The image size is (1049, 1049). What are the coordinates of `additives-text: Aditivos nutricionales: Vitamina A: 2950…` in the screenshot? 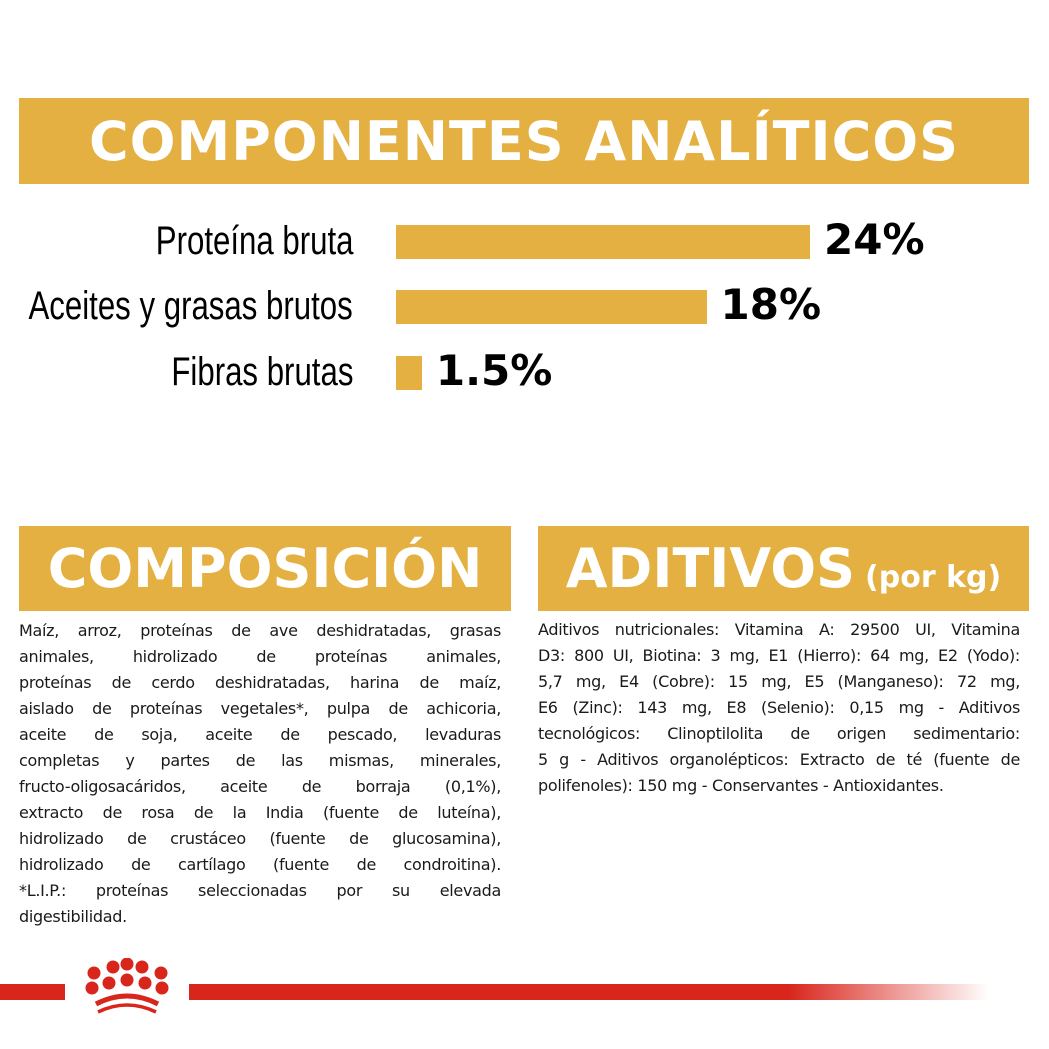 It's located at (779, 708).